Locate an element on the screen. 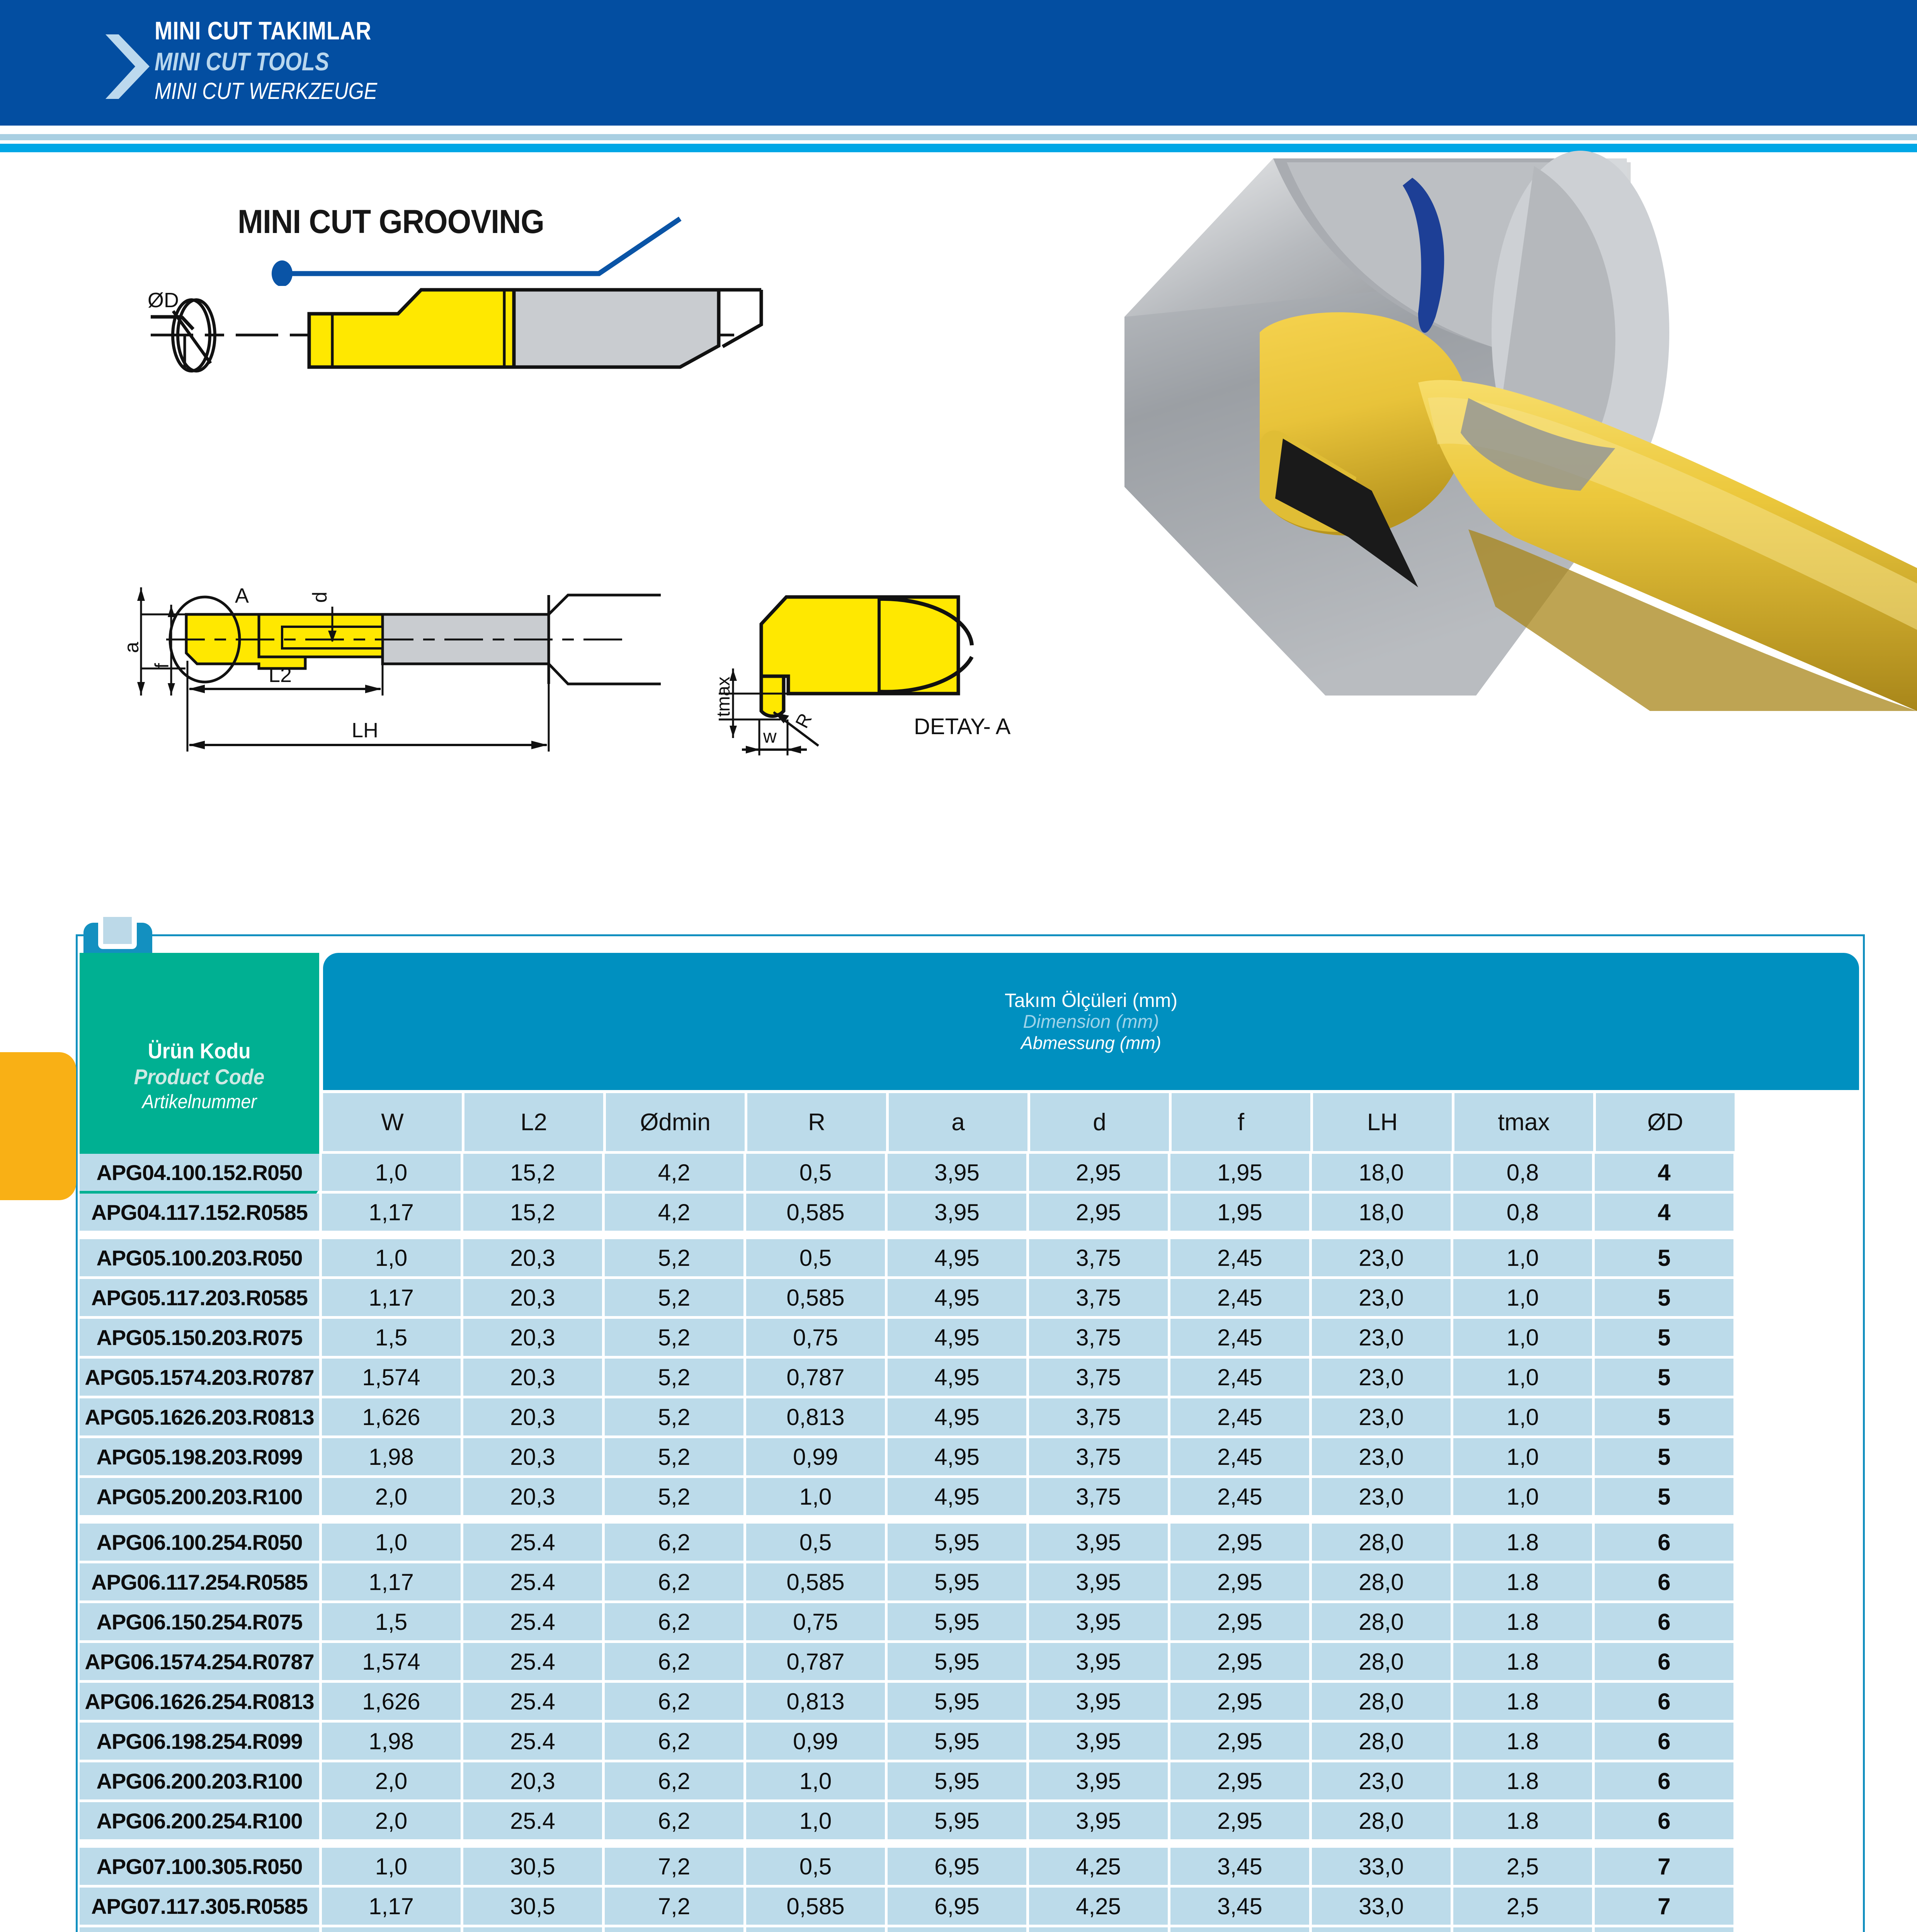 This screenshot has width=1917, height=1932. cell-product-code: APG05.150.203.R075 is located at coordinates (200, 1338).